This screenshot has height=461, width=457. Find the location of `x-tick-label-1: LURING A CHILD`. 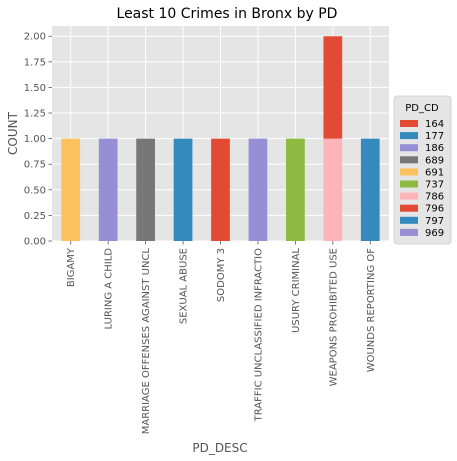

x-tick-label-1: LURING A CHILD is located at coordinates (109, 289).